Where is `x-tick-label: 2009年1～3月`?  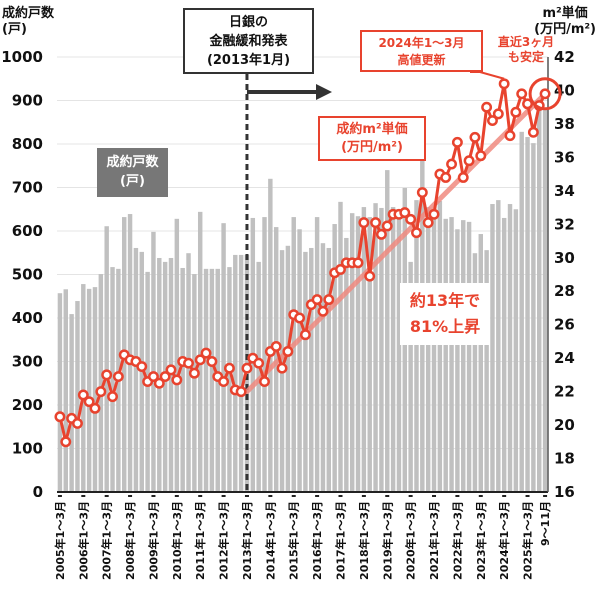
x-tick-label: 2009年1～3月 is located at coordinates (153, 540).